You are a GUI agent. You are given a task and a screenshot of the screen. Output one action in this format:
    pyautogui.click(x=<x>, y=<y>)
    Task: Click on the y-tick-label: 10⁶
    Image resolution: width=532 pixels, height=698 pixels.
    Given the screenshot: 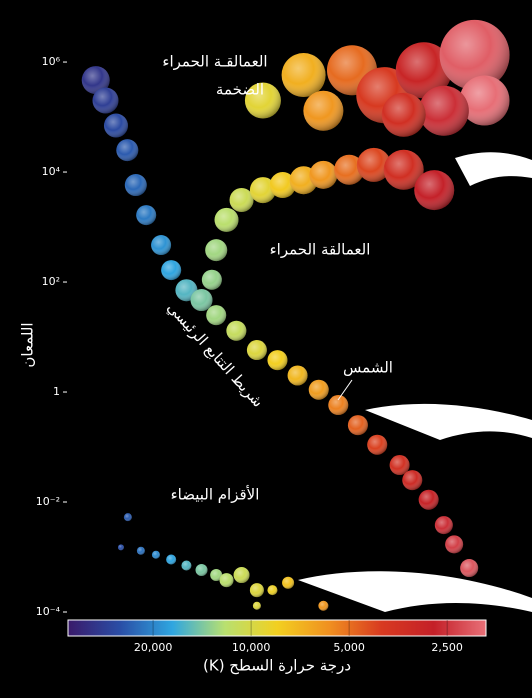 What is the action you would take?
    pyautogui.click(x=51, y=61)
    